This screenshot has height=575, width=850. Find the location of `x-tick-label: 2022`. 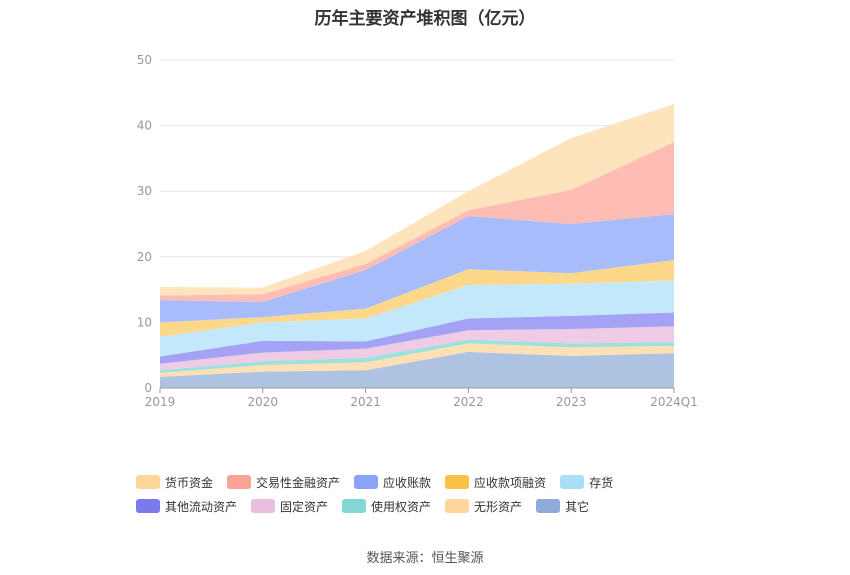

x-tick-label: 2022 is located at coordinates (468, 402).